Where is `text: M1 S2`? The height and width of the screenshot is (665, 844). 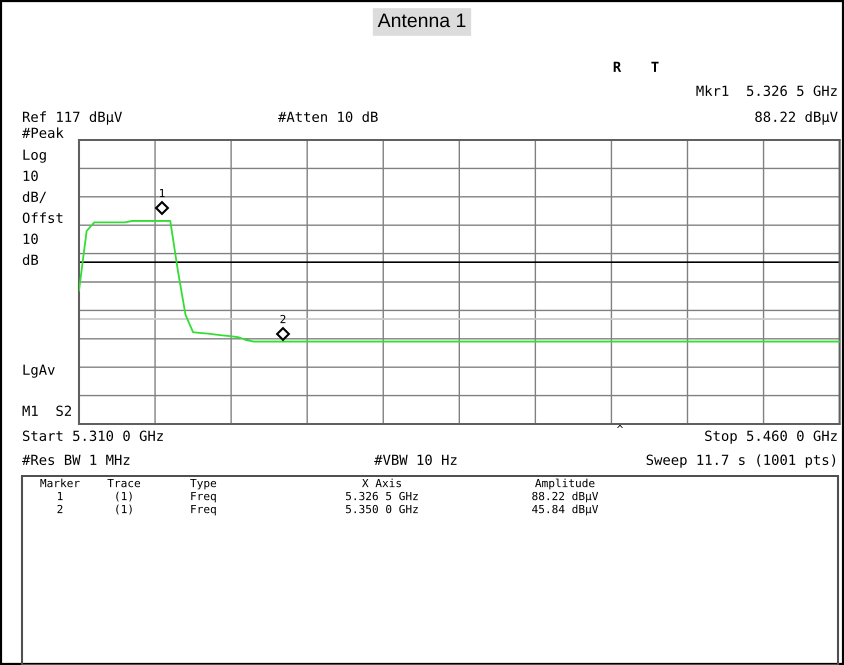 text: M1 S2 is located at coordinates (46, 411).